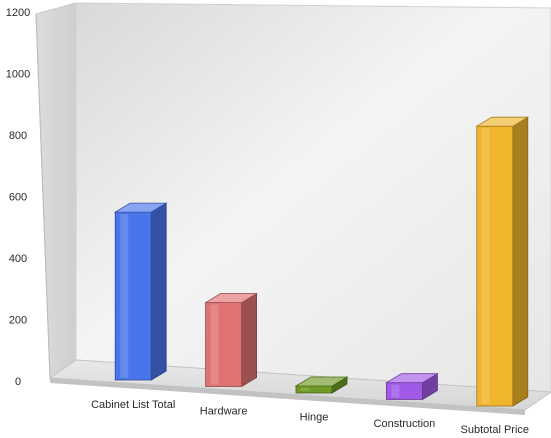 The width and height of the screenshot is (551, 438). Describe the element at coordinates (133, 405) in the screenshot. I see `x-tick-label: Cabinet List Total` at that location.